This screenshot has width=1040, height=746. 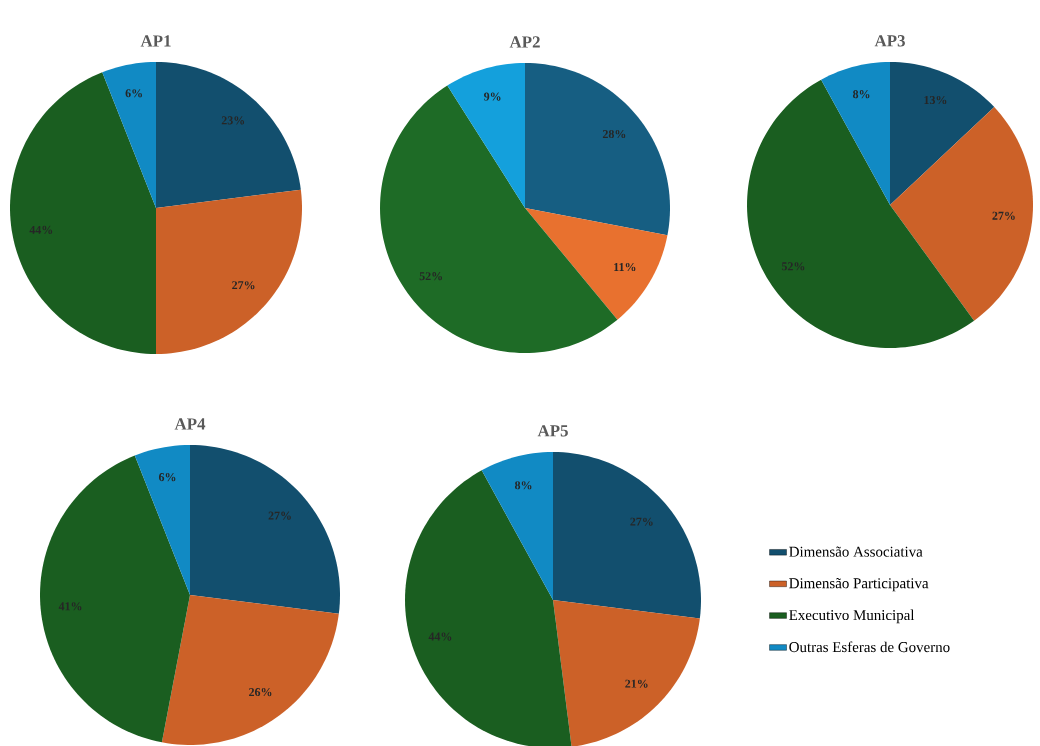 What do you see at coordinates (636, 683) in the screenshot?
I see `data-label: 21%` at bounding box center [636, 683].